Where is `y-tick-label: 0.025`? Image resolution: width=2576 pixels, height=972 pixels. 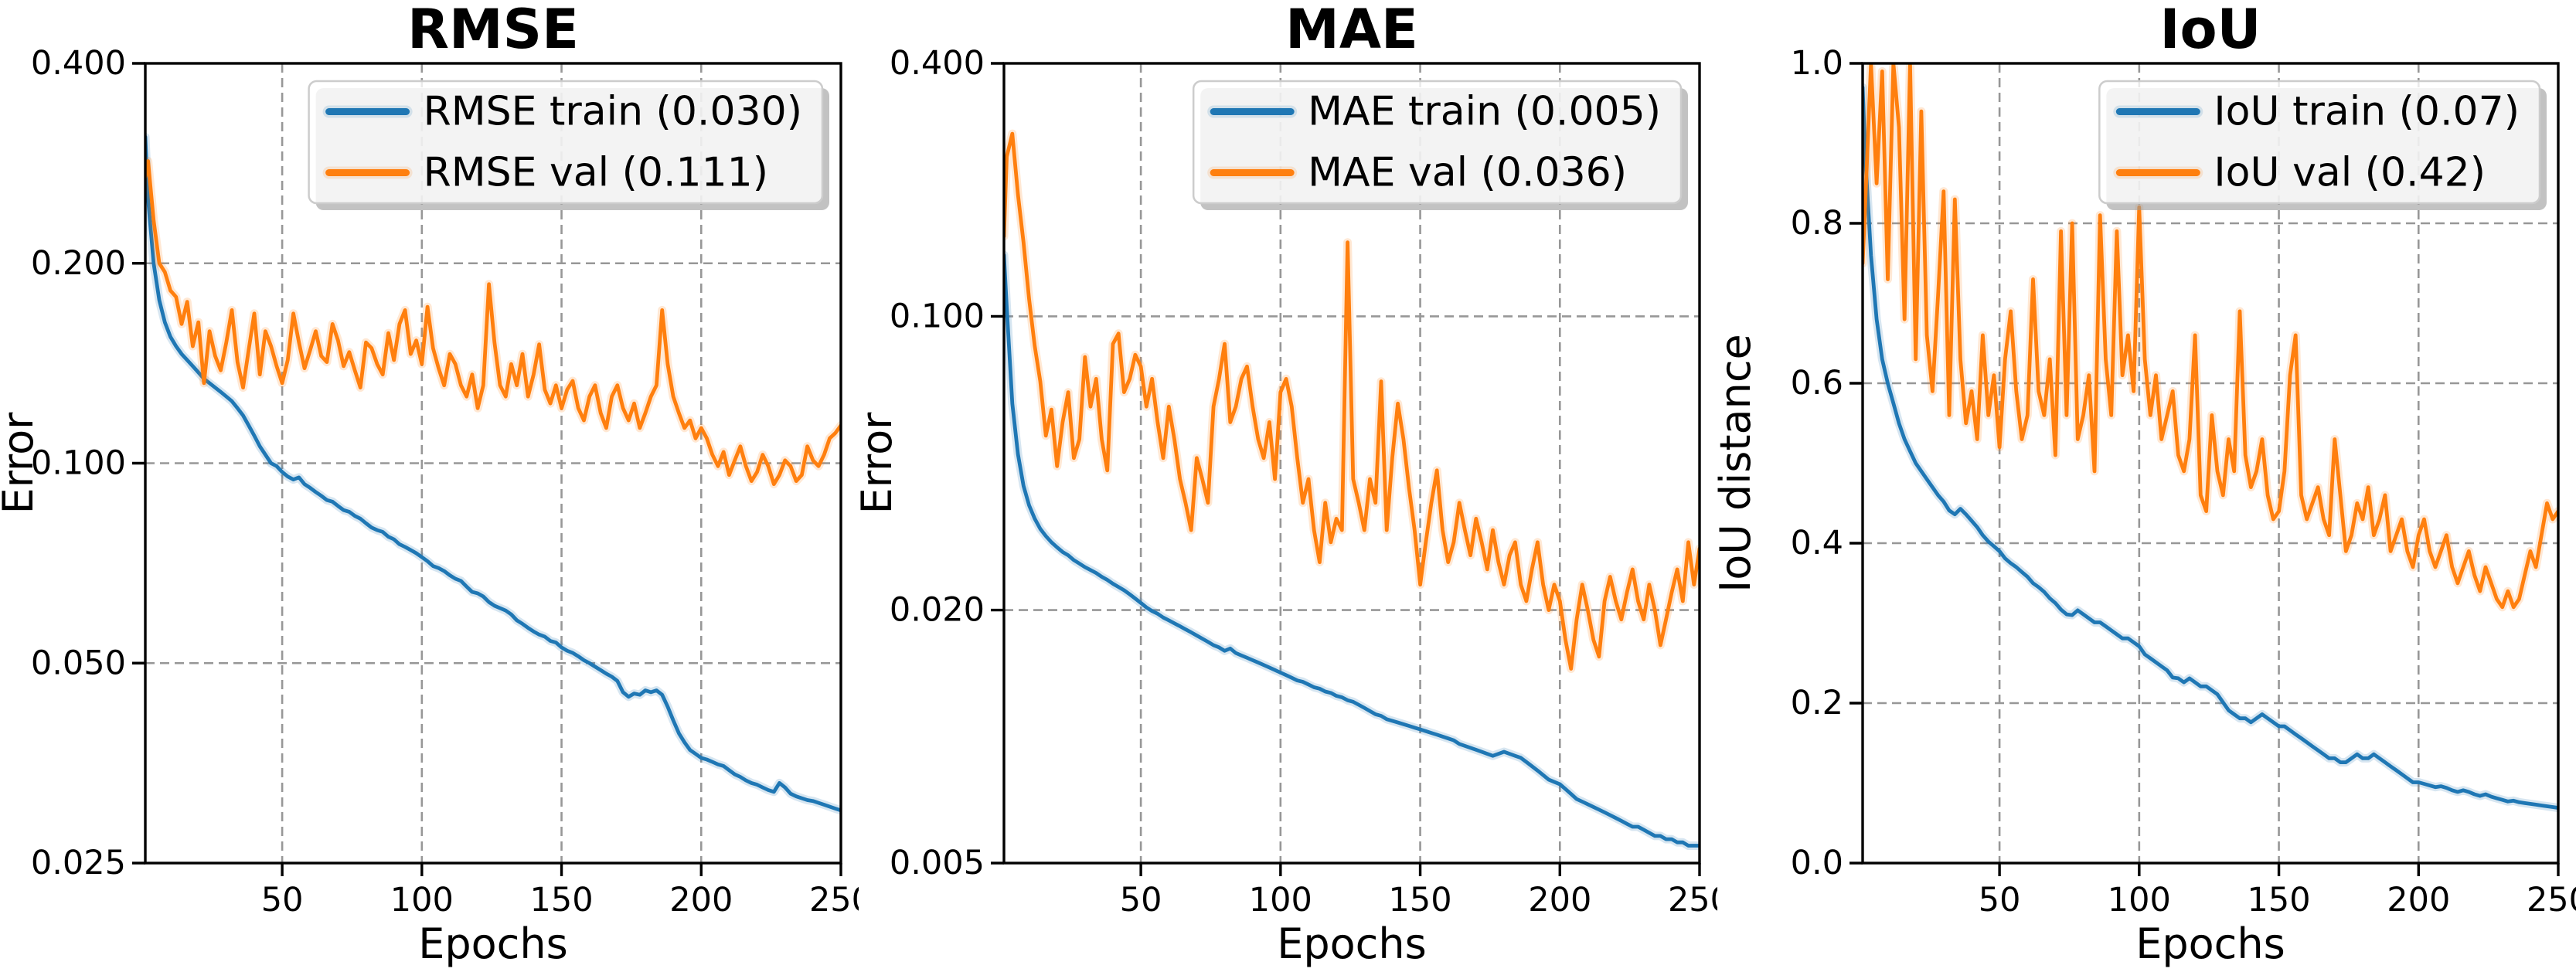 y-tick-label: 0.025 is located at coordinates (78, 863).